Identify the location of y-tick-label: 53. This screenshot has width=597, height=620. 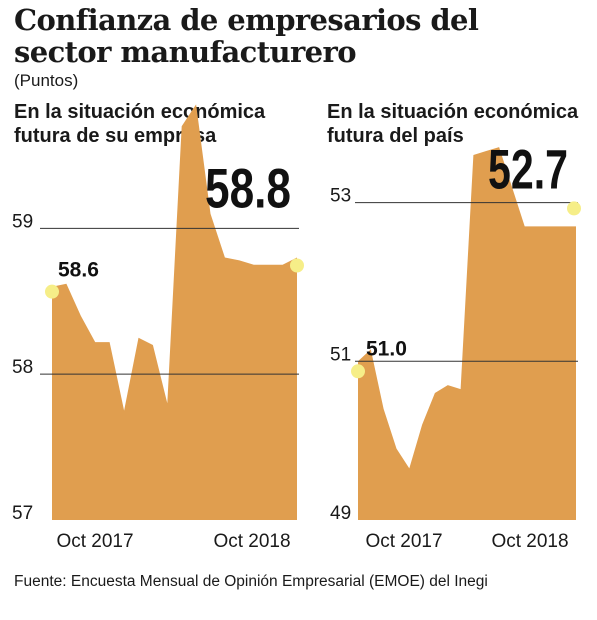
(340, 196).